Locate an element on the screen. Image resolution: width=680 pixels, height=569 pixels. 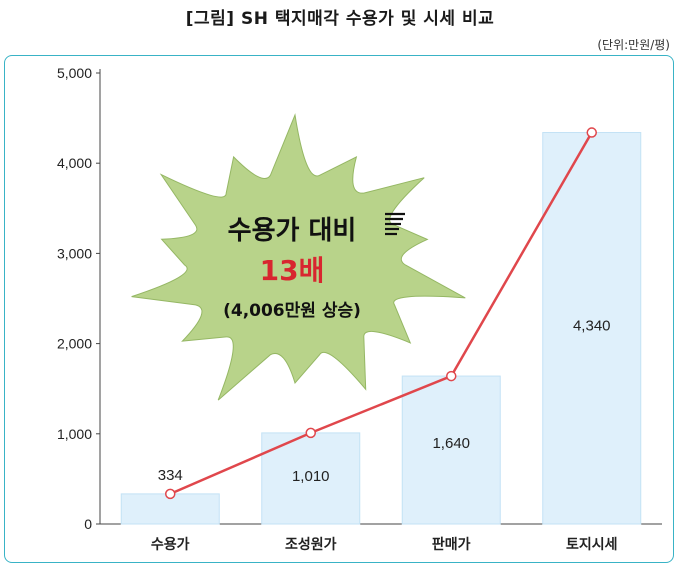
data-label: 1,640 is located at coordinates (451, 443).